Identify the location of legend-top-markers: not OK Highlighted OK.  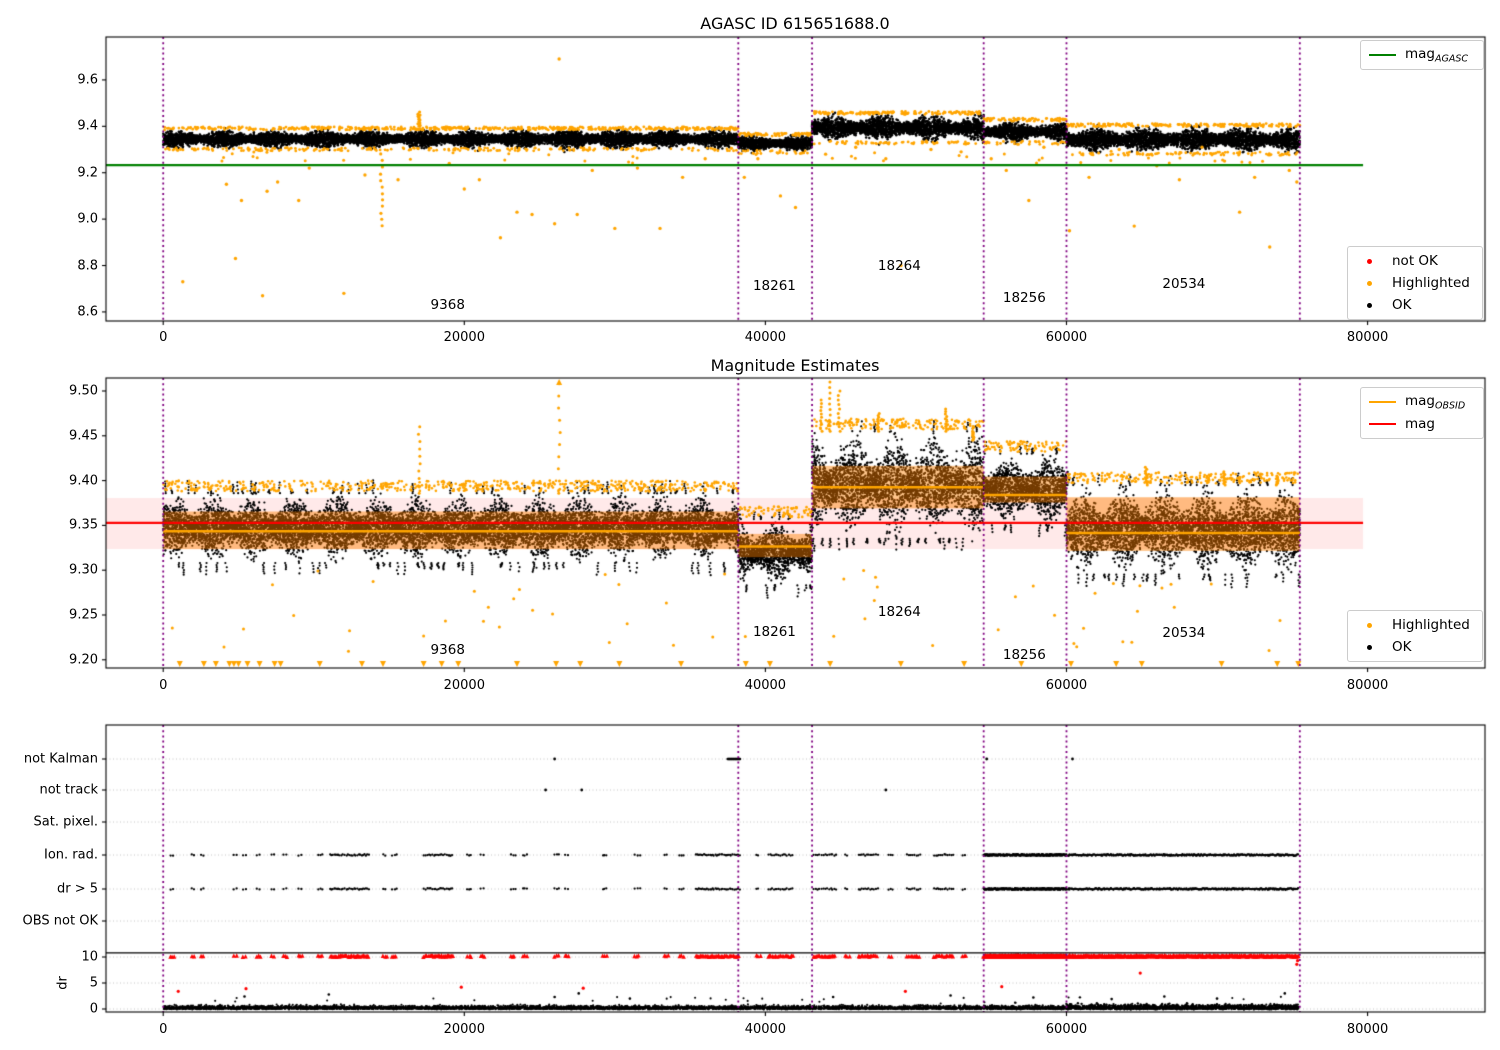
(1415, 283).